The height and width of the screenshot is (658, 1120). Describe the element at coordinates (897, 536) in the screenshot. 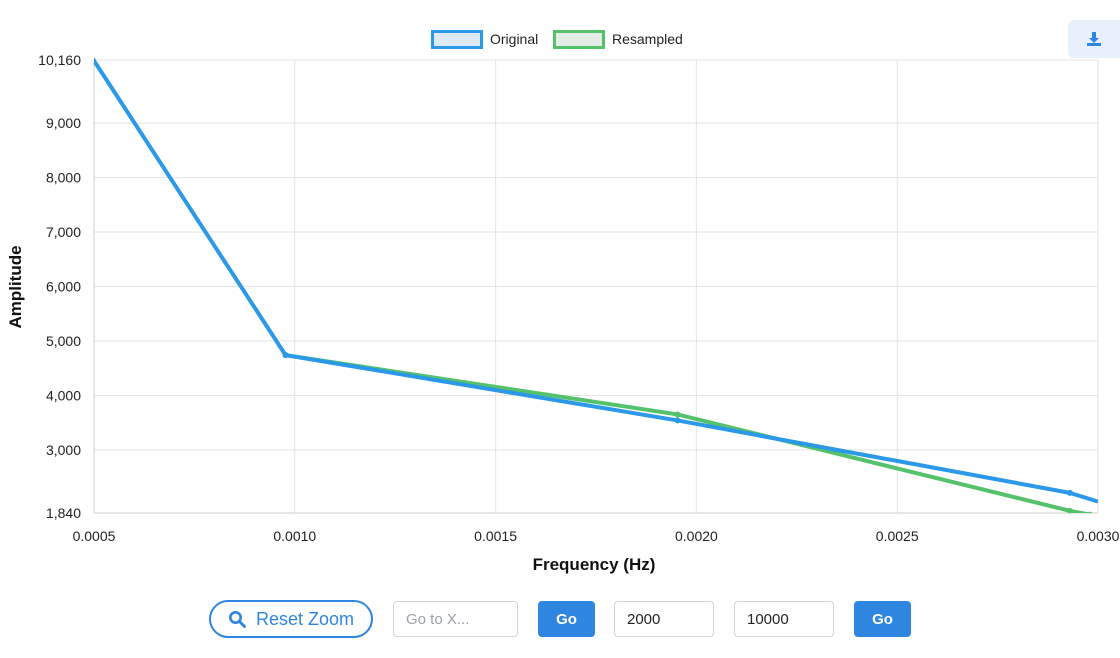

I see `x-tick-label: 0.0025` at that location.